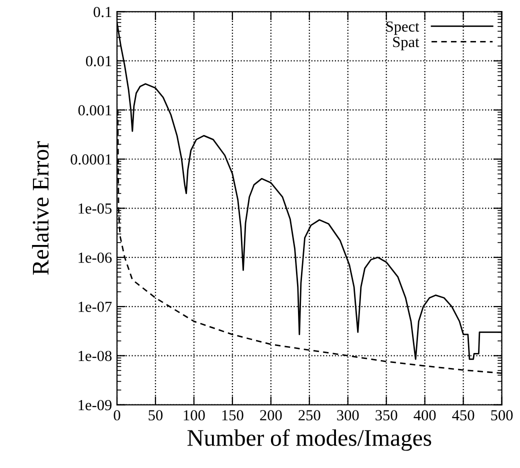 Image resolution: width=520 pixels, height=468 pixels. I want to click on x-tick-label: 150, so click(233, 415).